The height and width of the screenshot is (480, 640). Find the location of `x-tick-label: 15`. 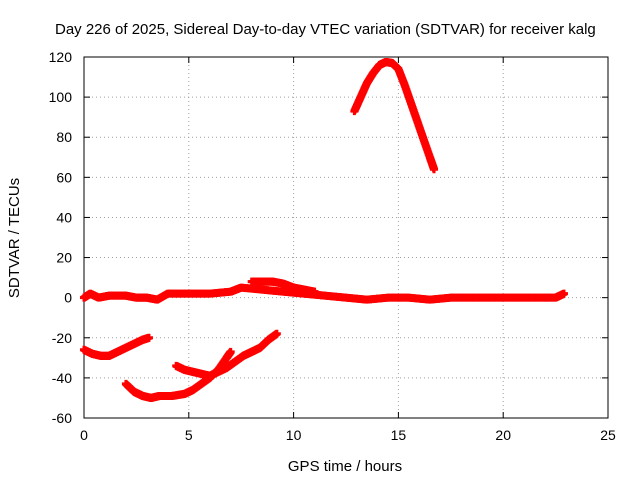

x-tick-label: 15 is located at coordinates (399, 435).